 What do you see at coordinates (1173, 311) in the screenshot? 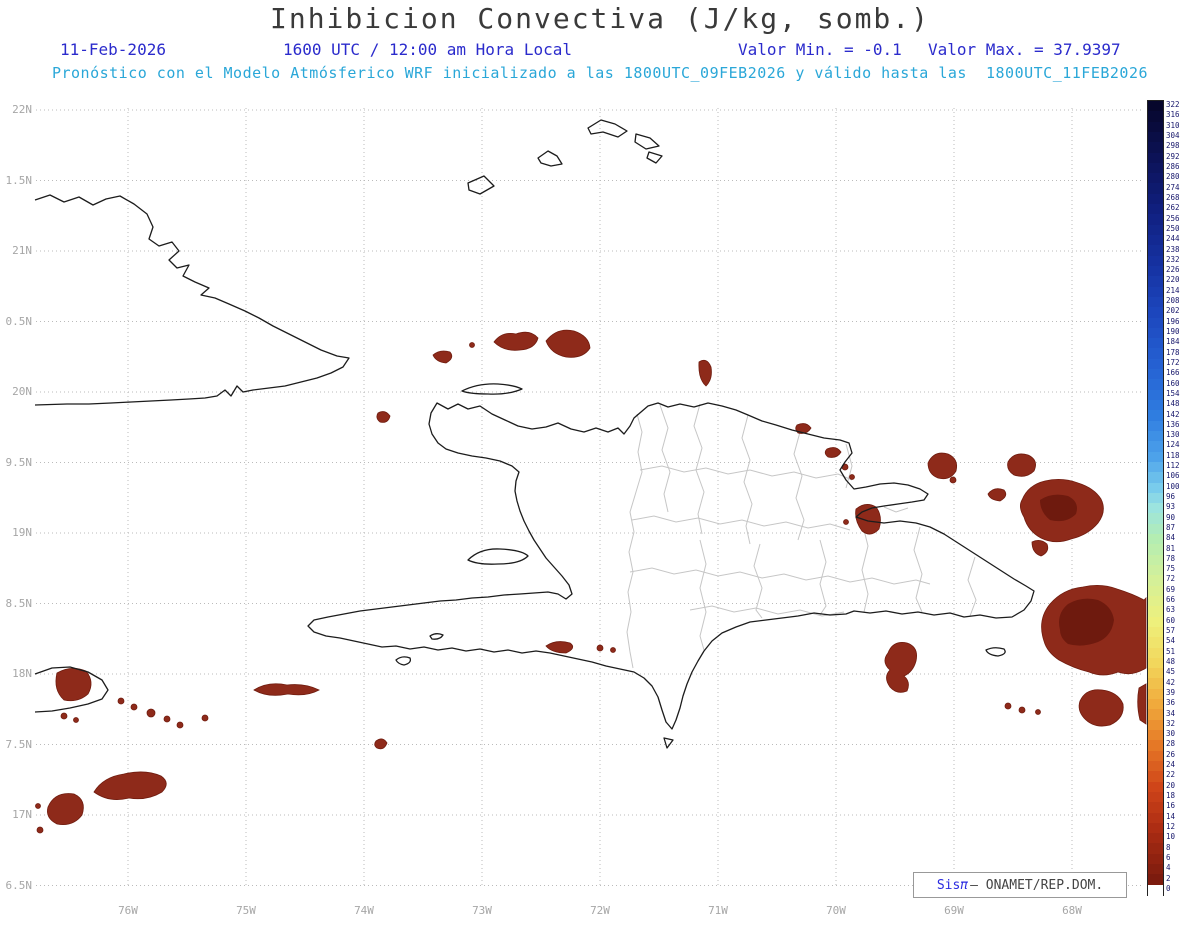
I see `colorbar-tick-label: 202` at bounding box center [1173, 311].